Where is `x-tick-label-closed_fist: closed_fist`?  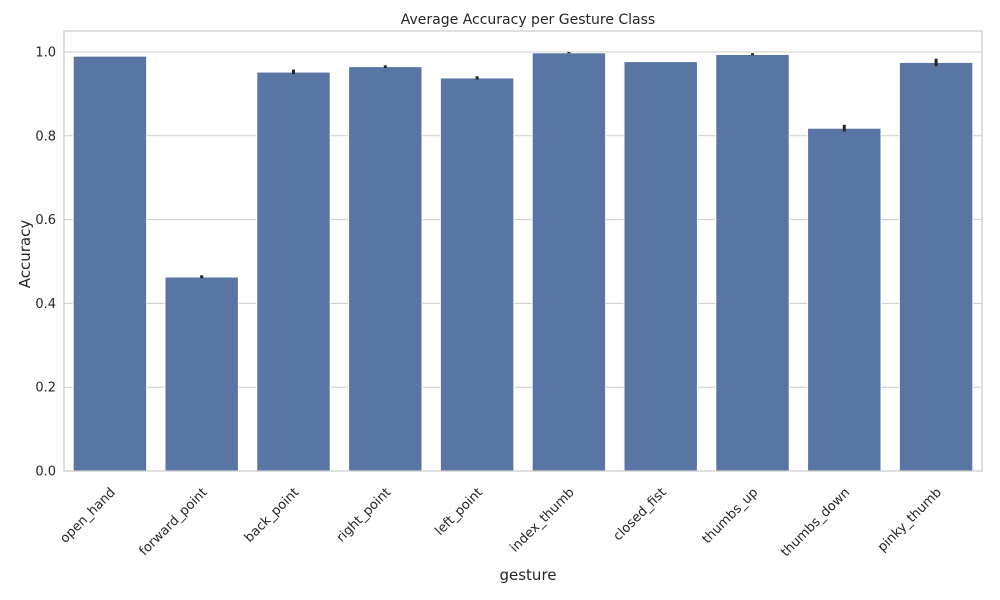
x-tick-label-closed_fist: closed_fist is located at coordinates (640, 514).